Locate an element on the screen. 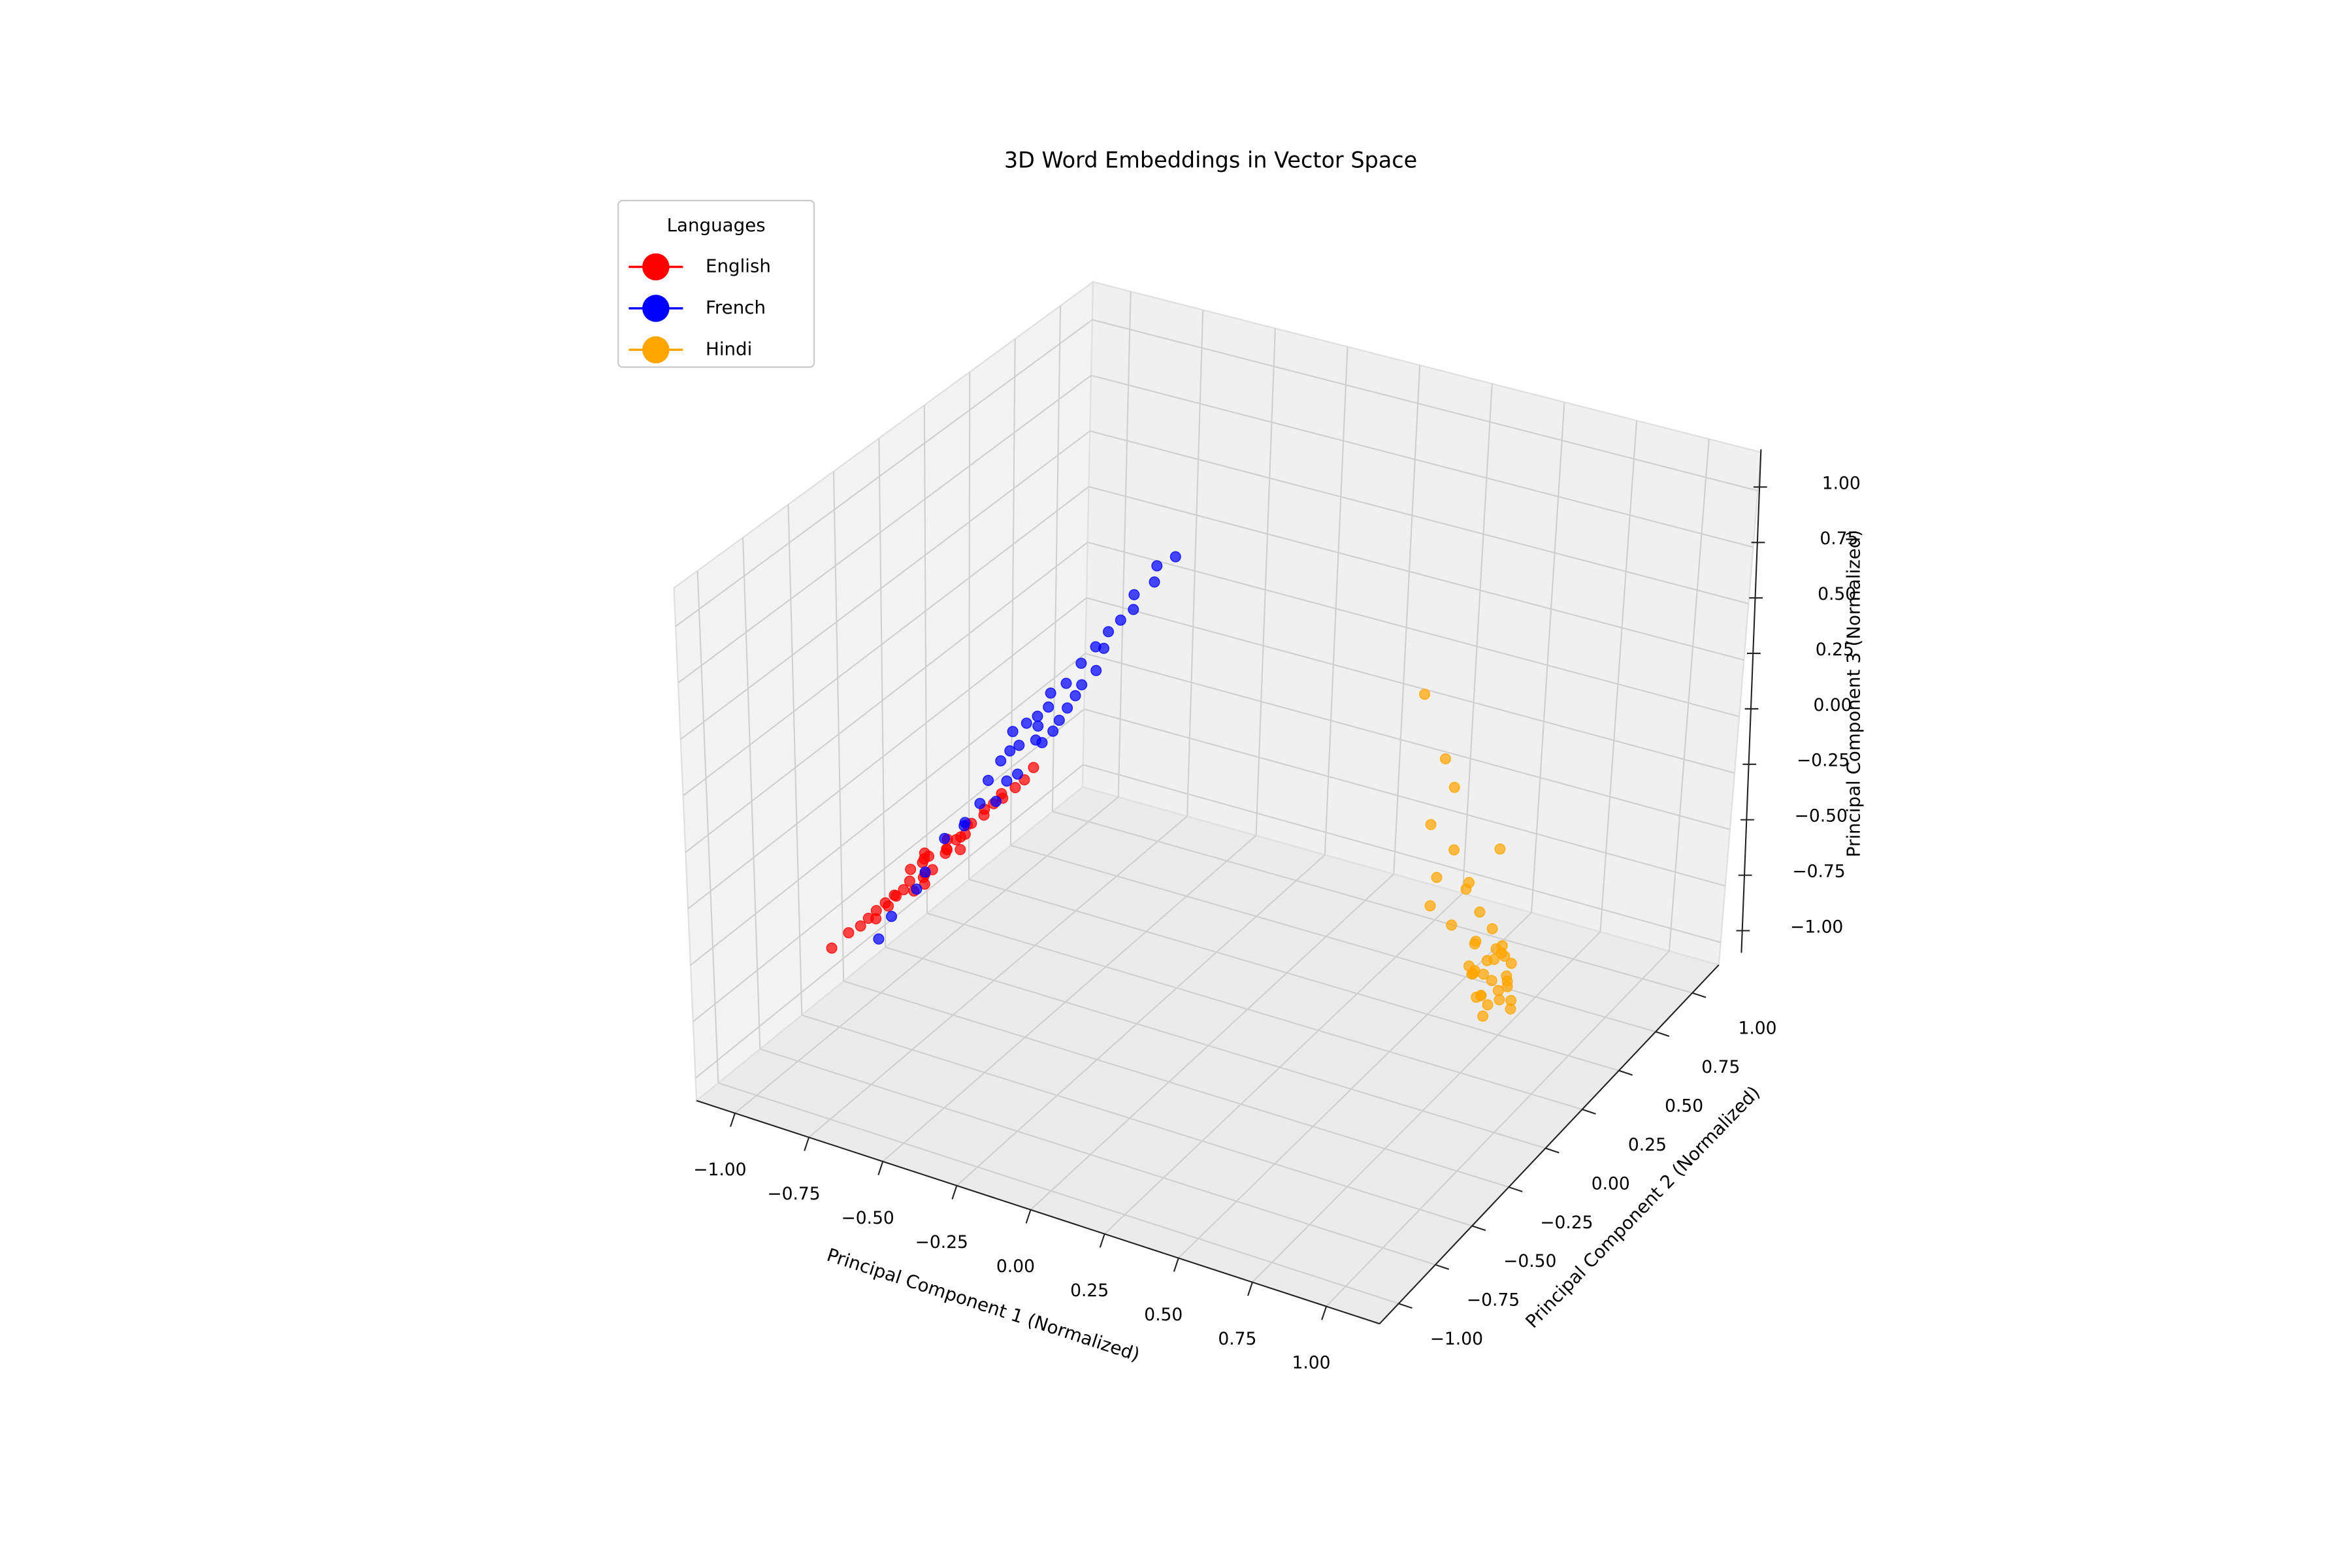  x-axis-line is located at coordinates (1038, 1212).